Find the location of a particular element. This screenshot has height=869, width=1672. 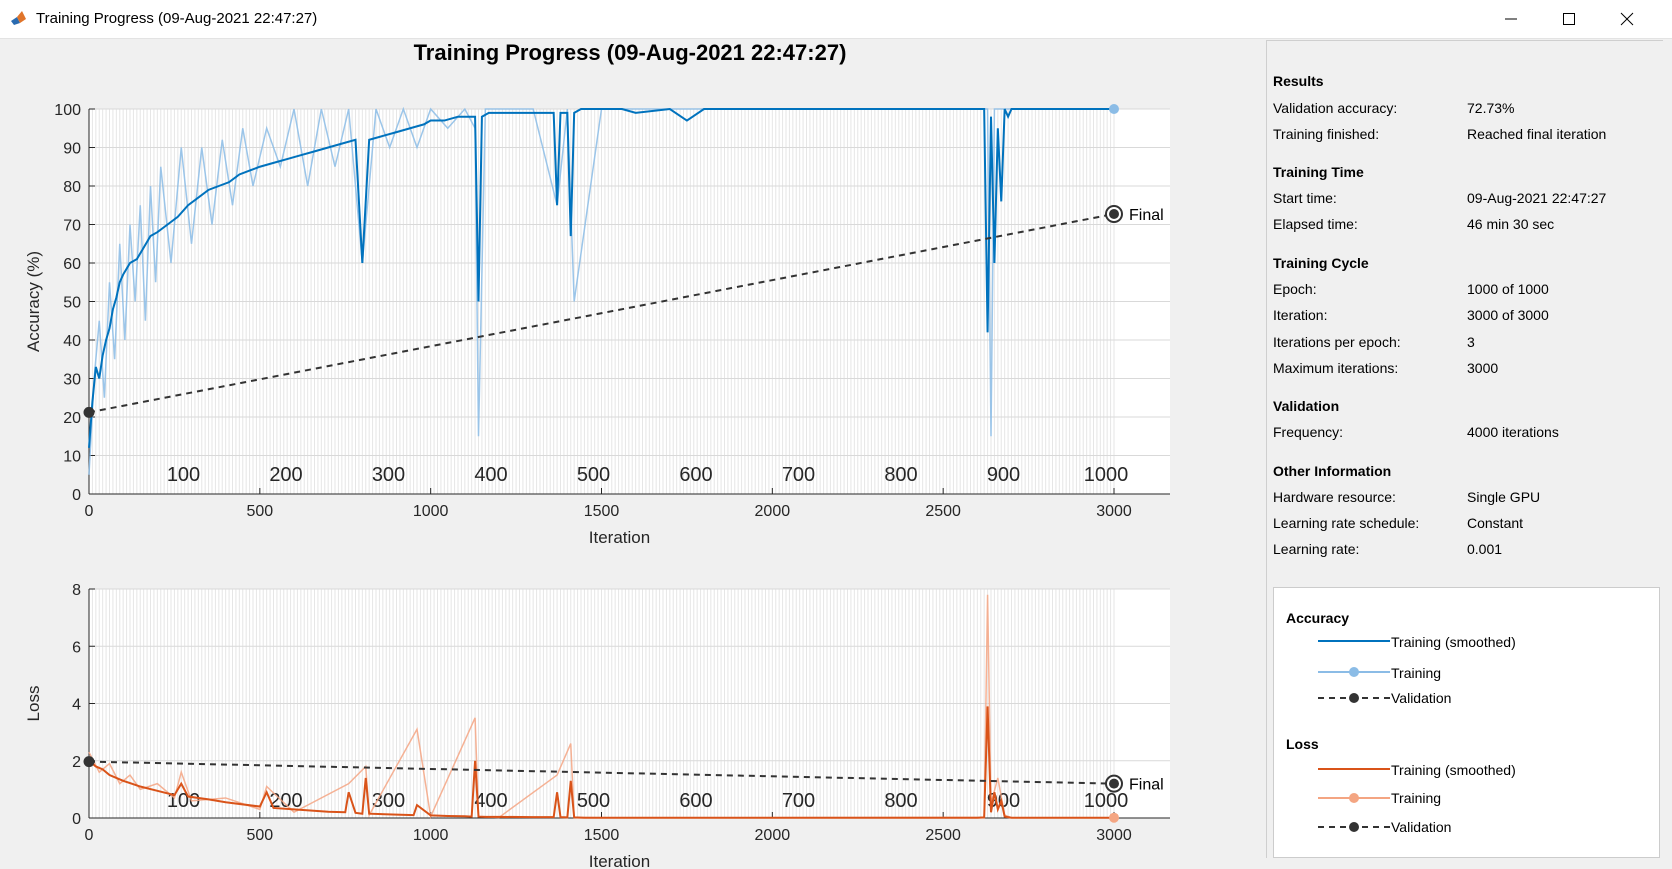

section-title-validation: Validation is located at coordinates (1306, 406).